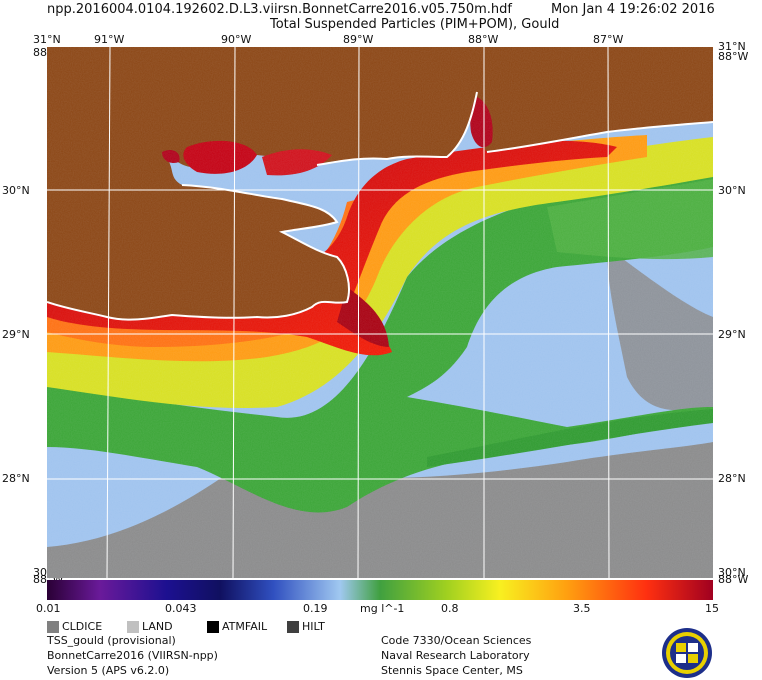  What do you see at coordinates (16, 190) in the screenshot?
I see `lat-label-30n-left: 30°N` at bounding box center [16, 190].